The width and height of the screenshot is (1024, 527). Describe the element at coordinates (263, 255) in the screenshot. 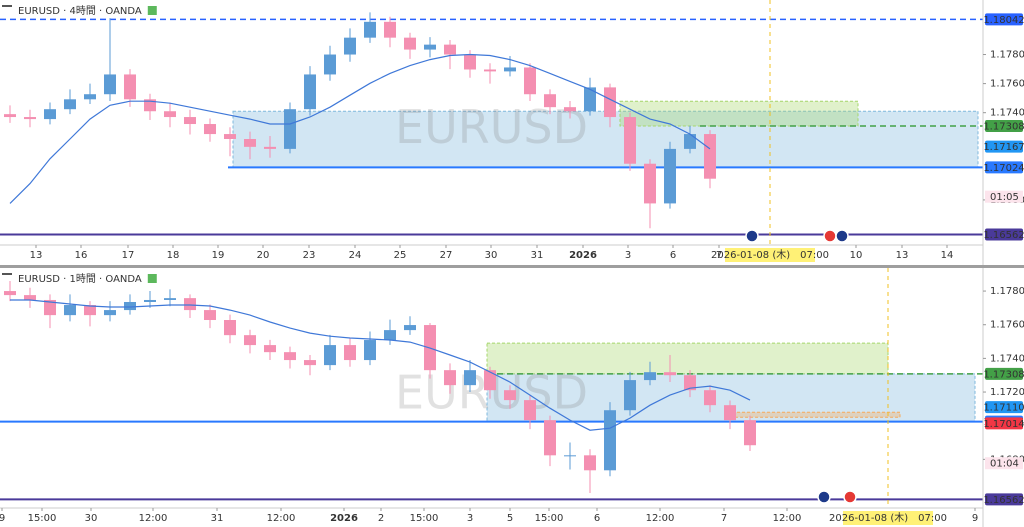

I see `x-tick-label: 20` at that location.